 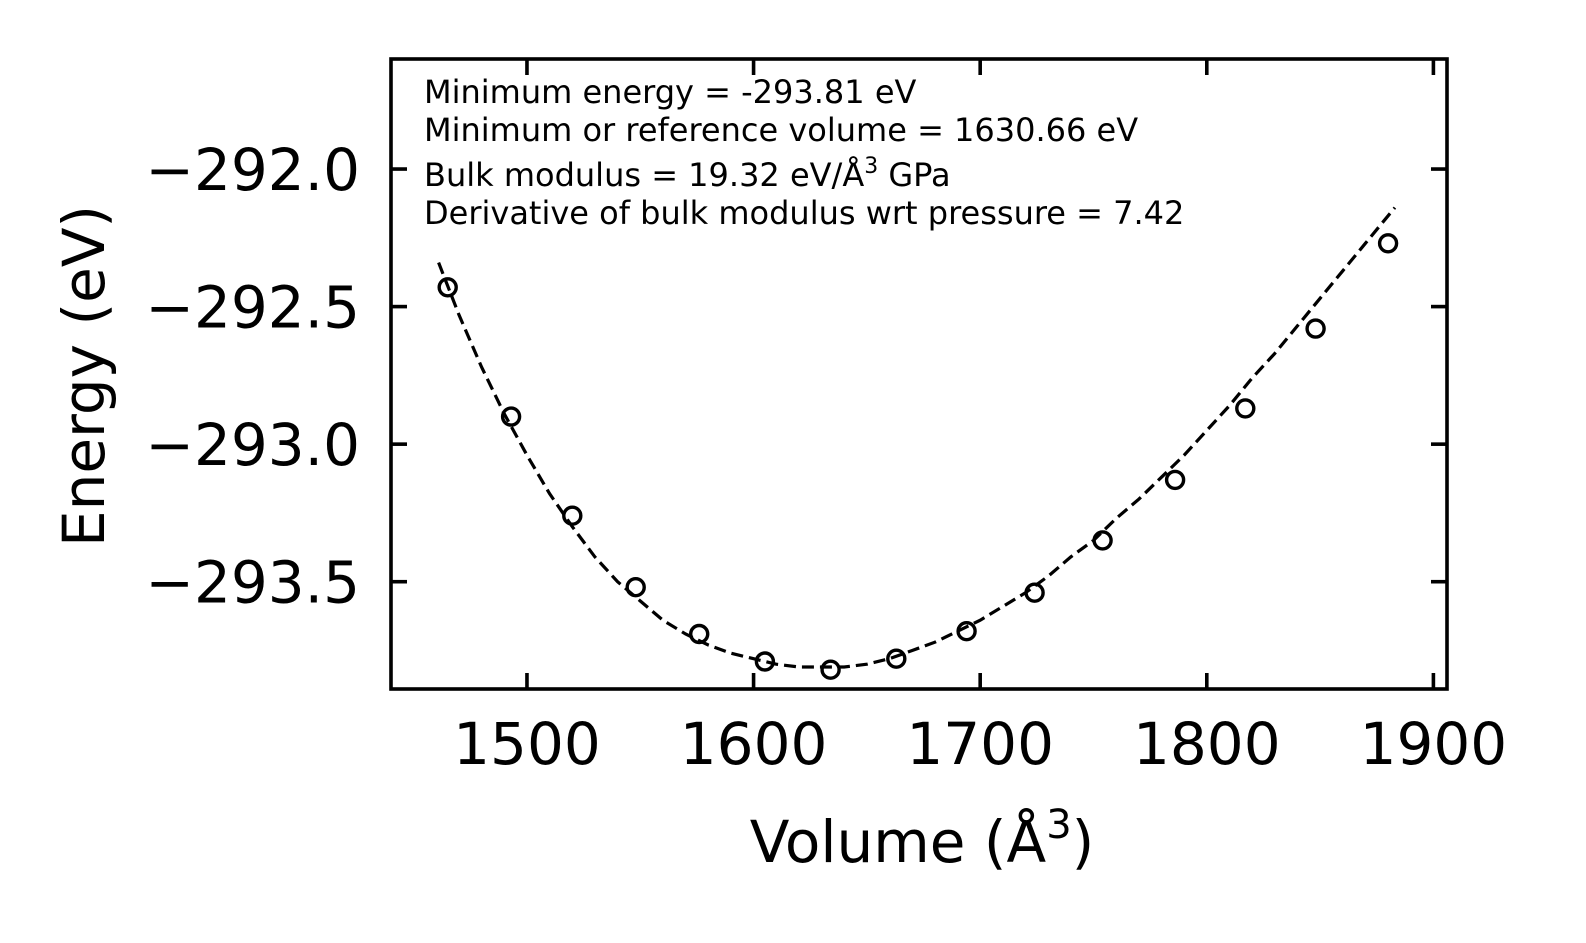 I want to click on x-axis-label-close: ), so click(x=1083, y=842).